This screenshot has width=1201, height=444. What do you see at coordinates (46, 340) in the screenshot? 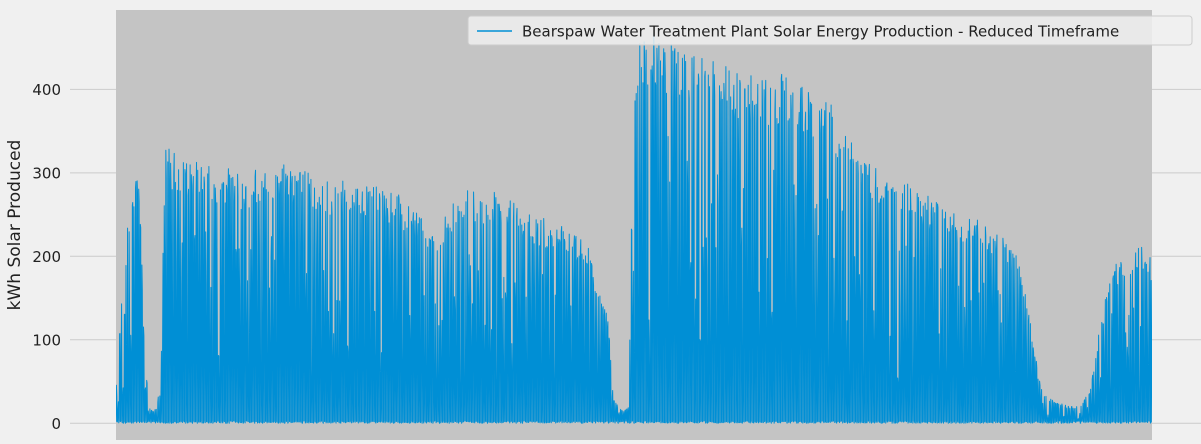
I see `y-tick-label-100: 100` at bounding box center [46, 340].